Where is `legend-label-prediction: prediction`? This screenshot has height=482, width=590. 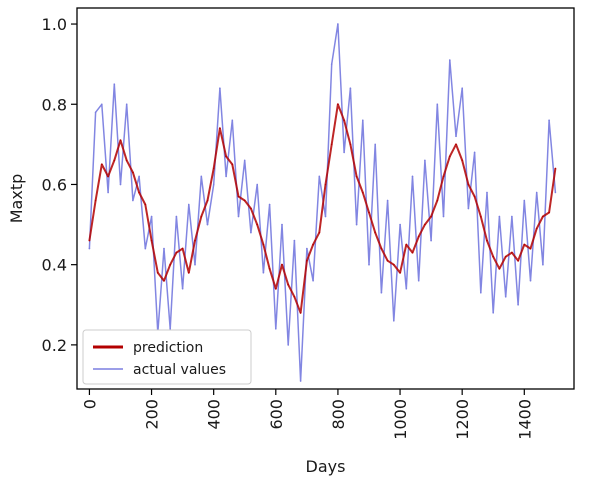 legend-label-prediction: prediction is located at coordinates (168, 348).